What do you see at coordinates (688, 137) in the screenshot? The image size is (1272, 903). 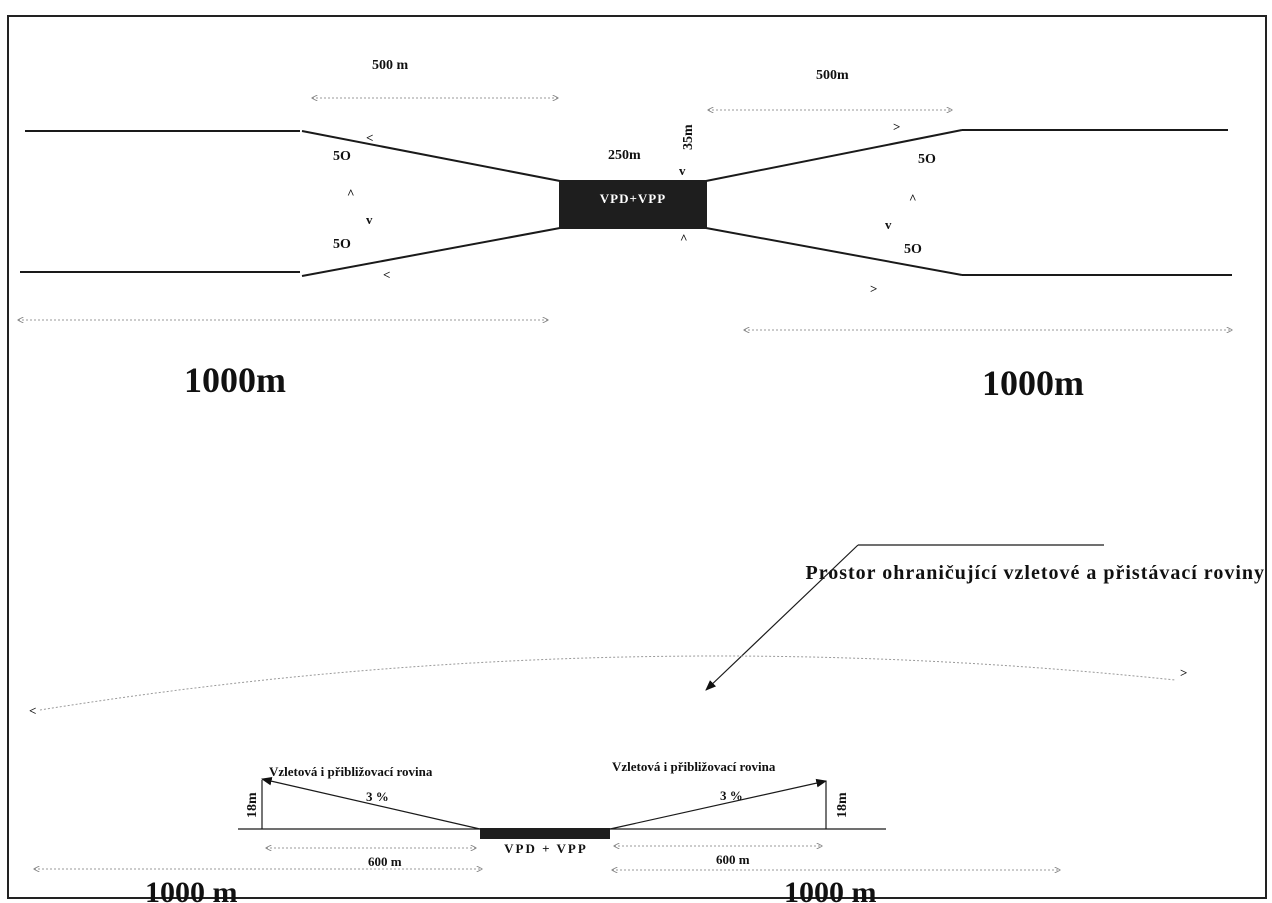 I see `label-35: 35m` at bounding box center [688, 137].